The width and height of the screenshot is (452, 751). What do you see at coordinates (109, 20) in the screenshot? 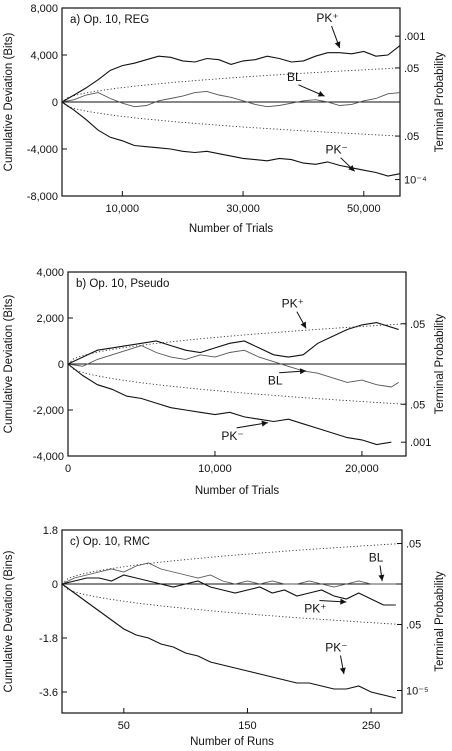
I see `panel-title: a) Op. 10, REG` at bounding box center [109, 20].